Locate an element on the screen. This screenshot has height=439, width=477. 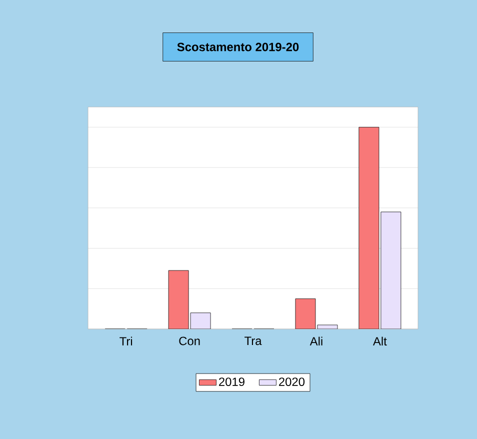
x-tick-label: Tra is located at coordinates (253, 341).